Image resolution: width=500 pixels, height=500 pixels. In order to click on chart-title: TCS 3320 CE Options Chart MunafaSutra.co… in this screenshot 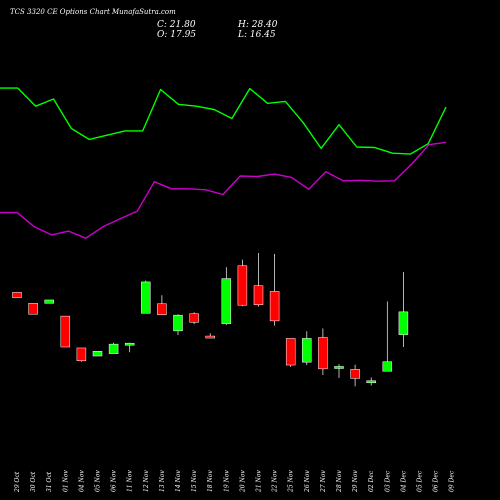, I will do `click(93, 12)`.